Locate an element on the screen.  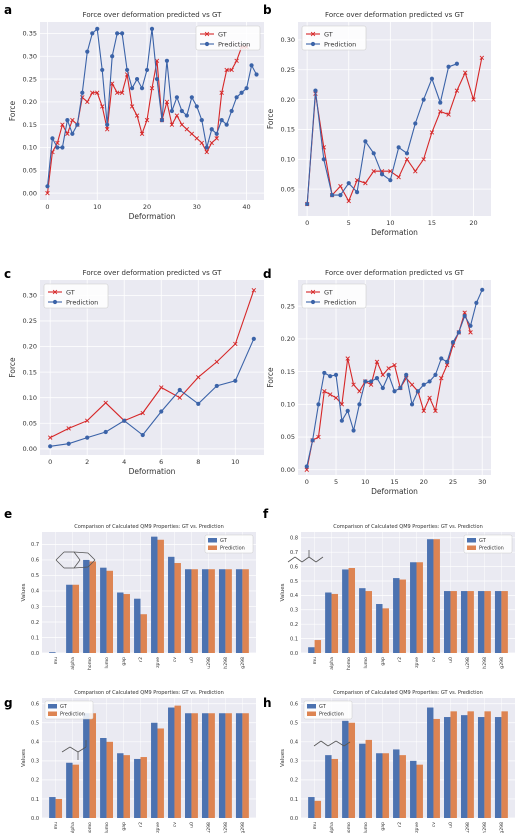
bar-prediction-lumo is located at coordinates (109, 611).